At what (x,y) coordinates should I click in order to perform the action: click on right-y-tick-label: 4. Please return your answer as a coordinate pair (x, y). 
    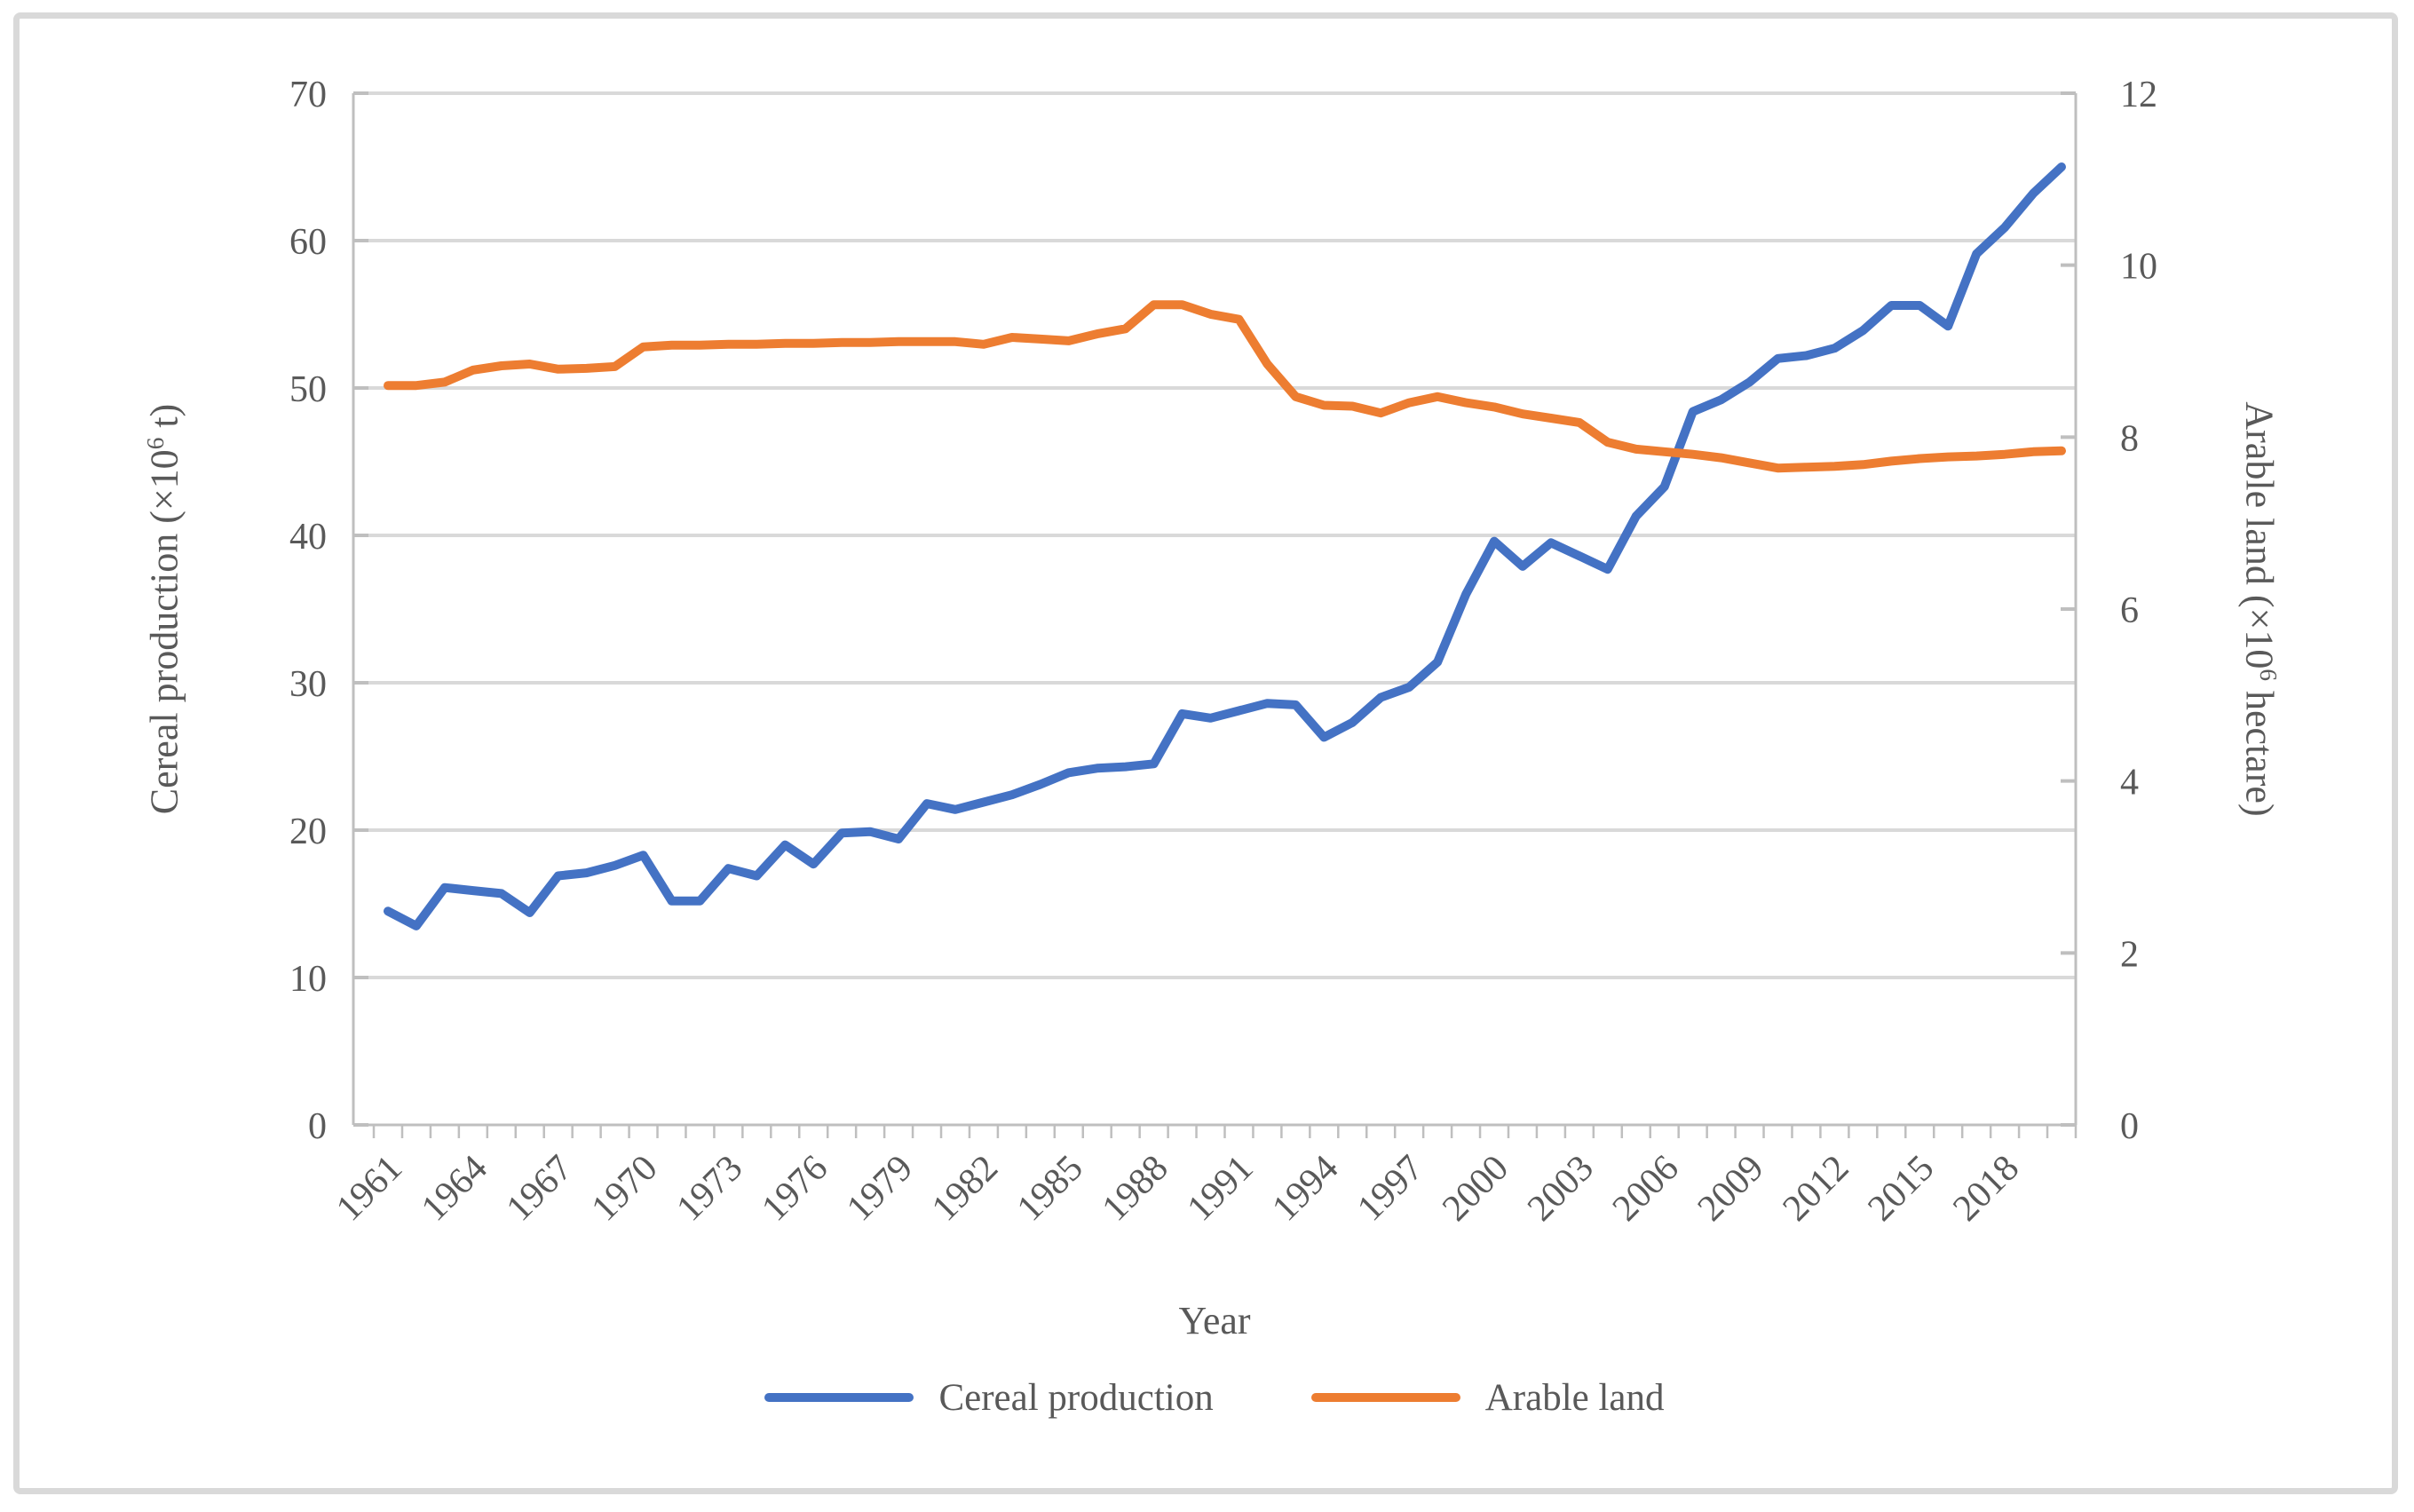
    Looking at the image, I should click on (2129, 783).